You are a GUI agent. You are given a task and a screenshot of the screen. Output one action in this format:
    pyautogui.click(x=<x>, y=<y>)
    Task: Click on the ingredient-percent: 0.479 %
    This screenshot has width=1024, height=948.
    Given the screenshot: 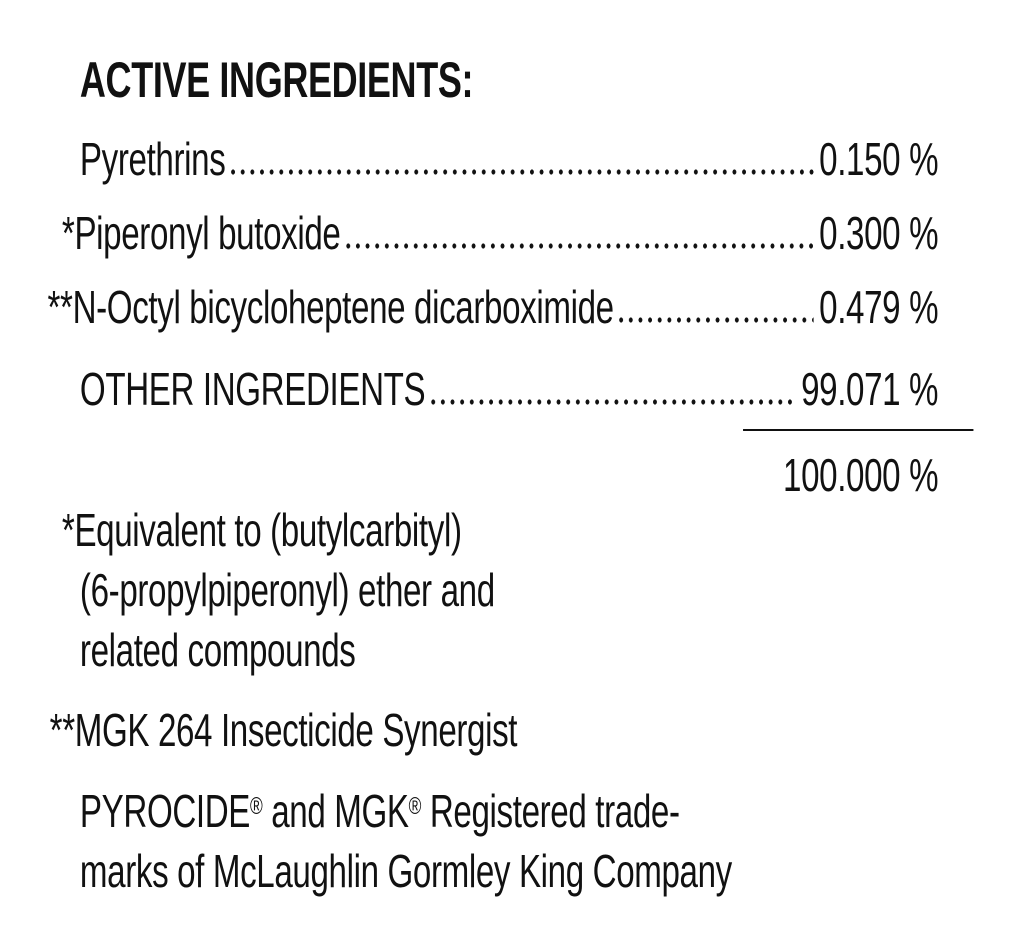 What is the action you would take?
    pyautogui.click(x=879, y=307)
    